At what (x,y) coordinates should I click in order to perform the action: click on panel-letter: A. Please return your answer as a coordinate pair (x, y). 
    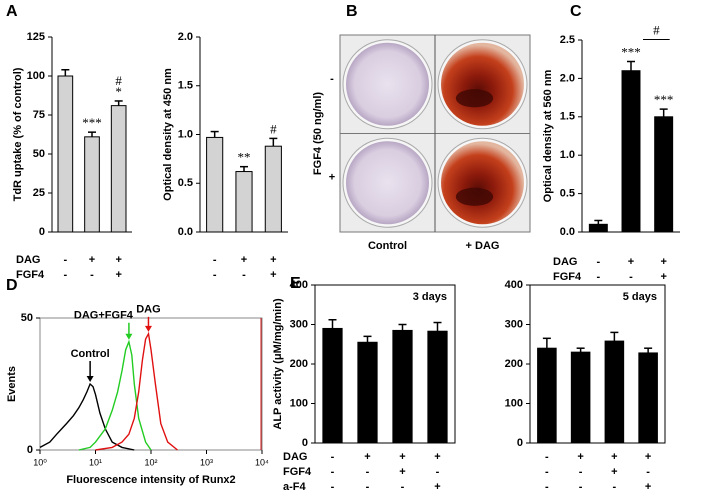
    Looking at the image, I should click on (12, 11).